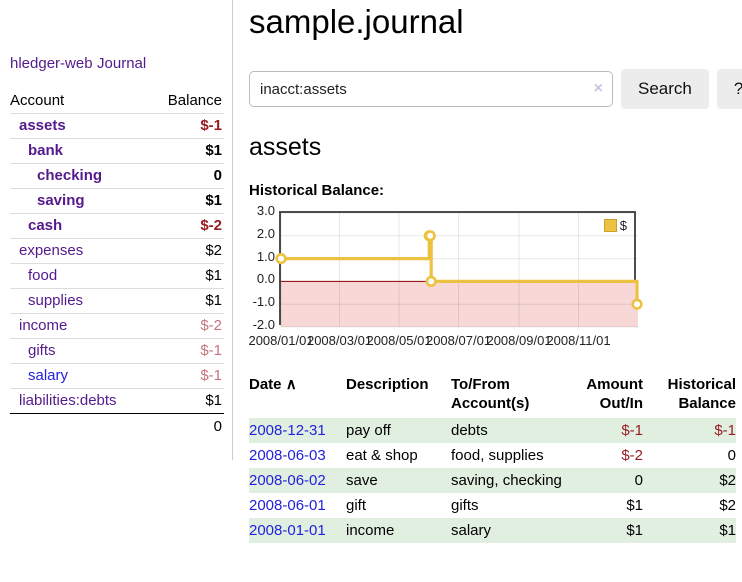 This screenshot has width=742, height=582. I want to click on account-tree-header: Account Balance, so click(117, 101).